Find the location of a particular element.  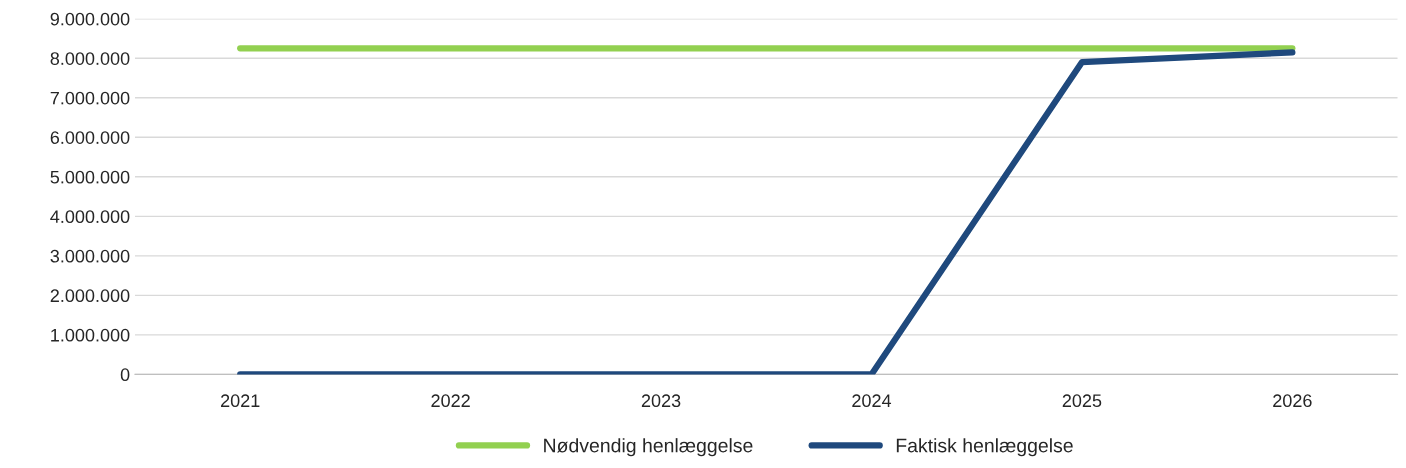

y-tick-label: 3.000.000 is located at coordinates (90, 256).